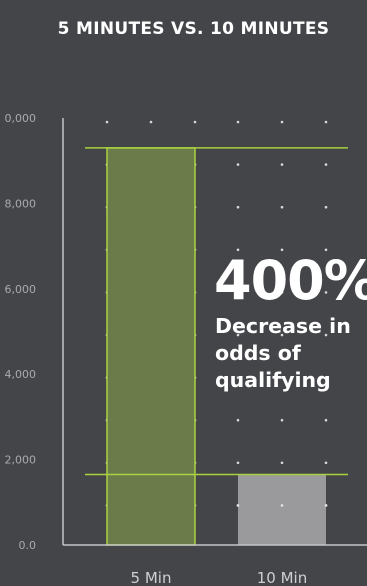  I want to click on y-tick-label: 4,000, so click(21, 374).